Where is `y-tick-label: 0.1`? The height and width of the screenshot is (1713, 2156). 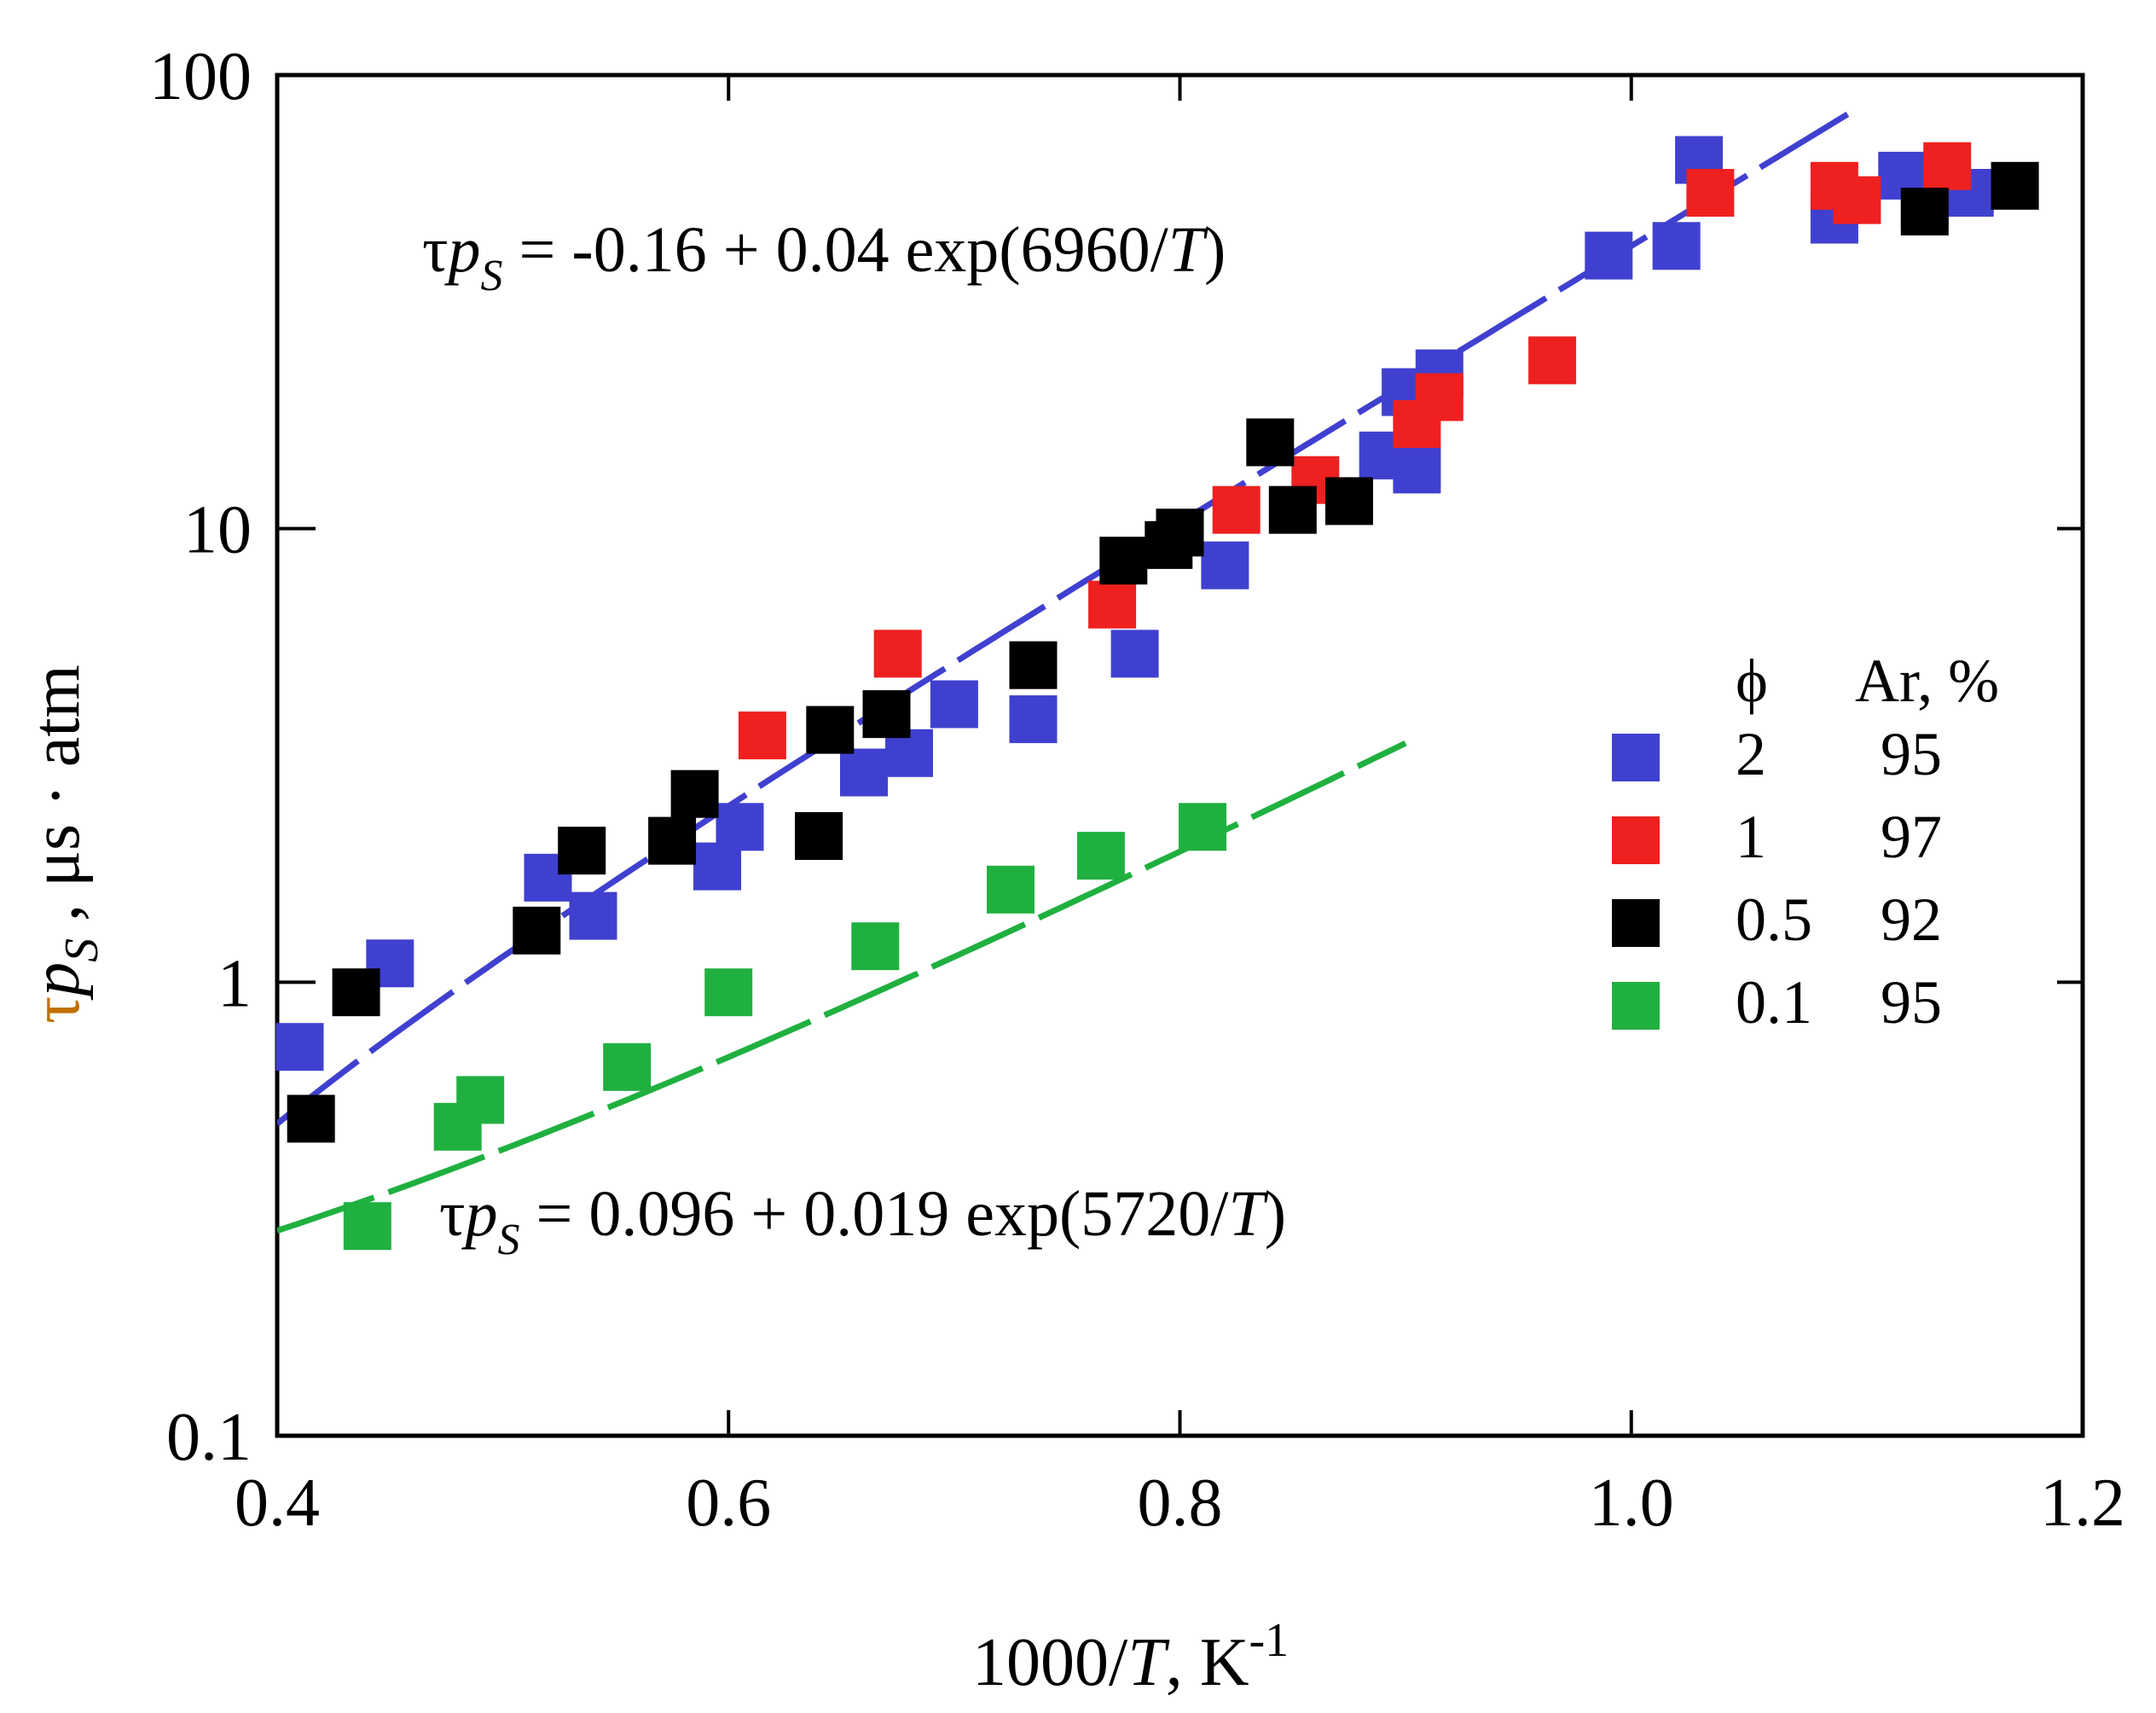 y-tick-label: 0.1 is located at coordinates (209, 1437).